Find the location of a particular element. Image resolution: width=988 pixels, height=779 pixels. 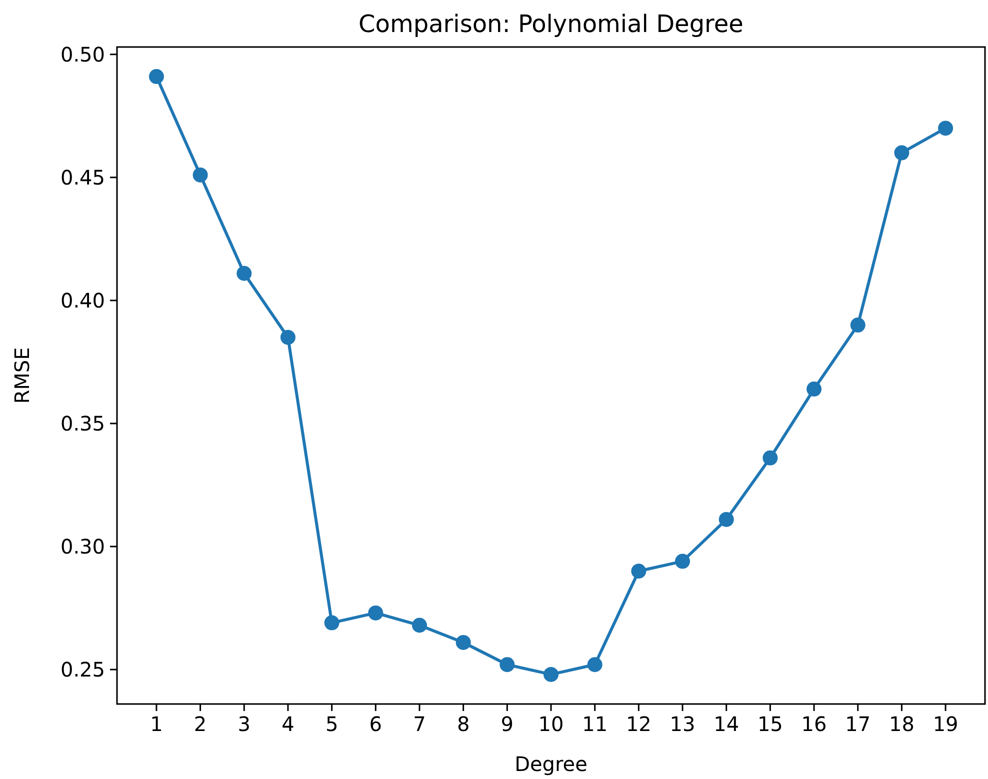

x-tick-label: 16 is located at coordinates (814, 724).